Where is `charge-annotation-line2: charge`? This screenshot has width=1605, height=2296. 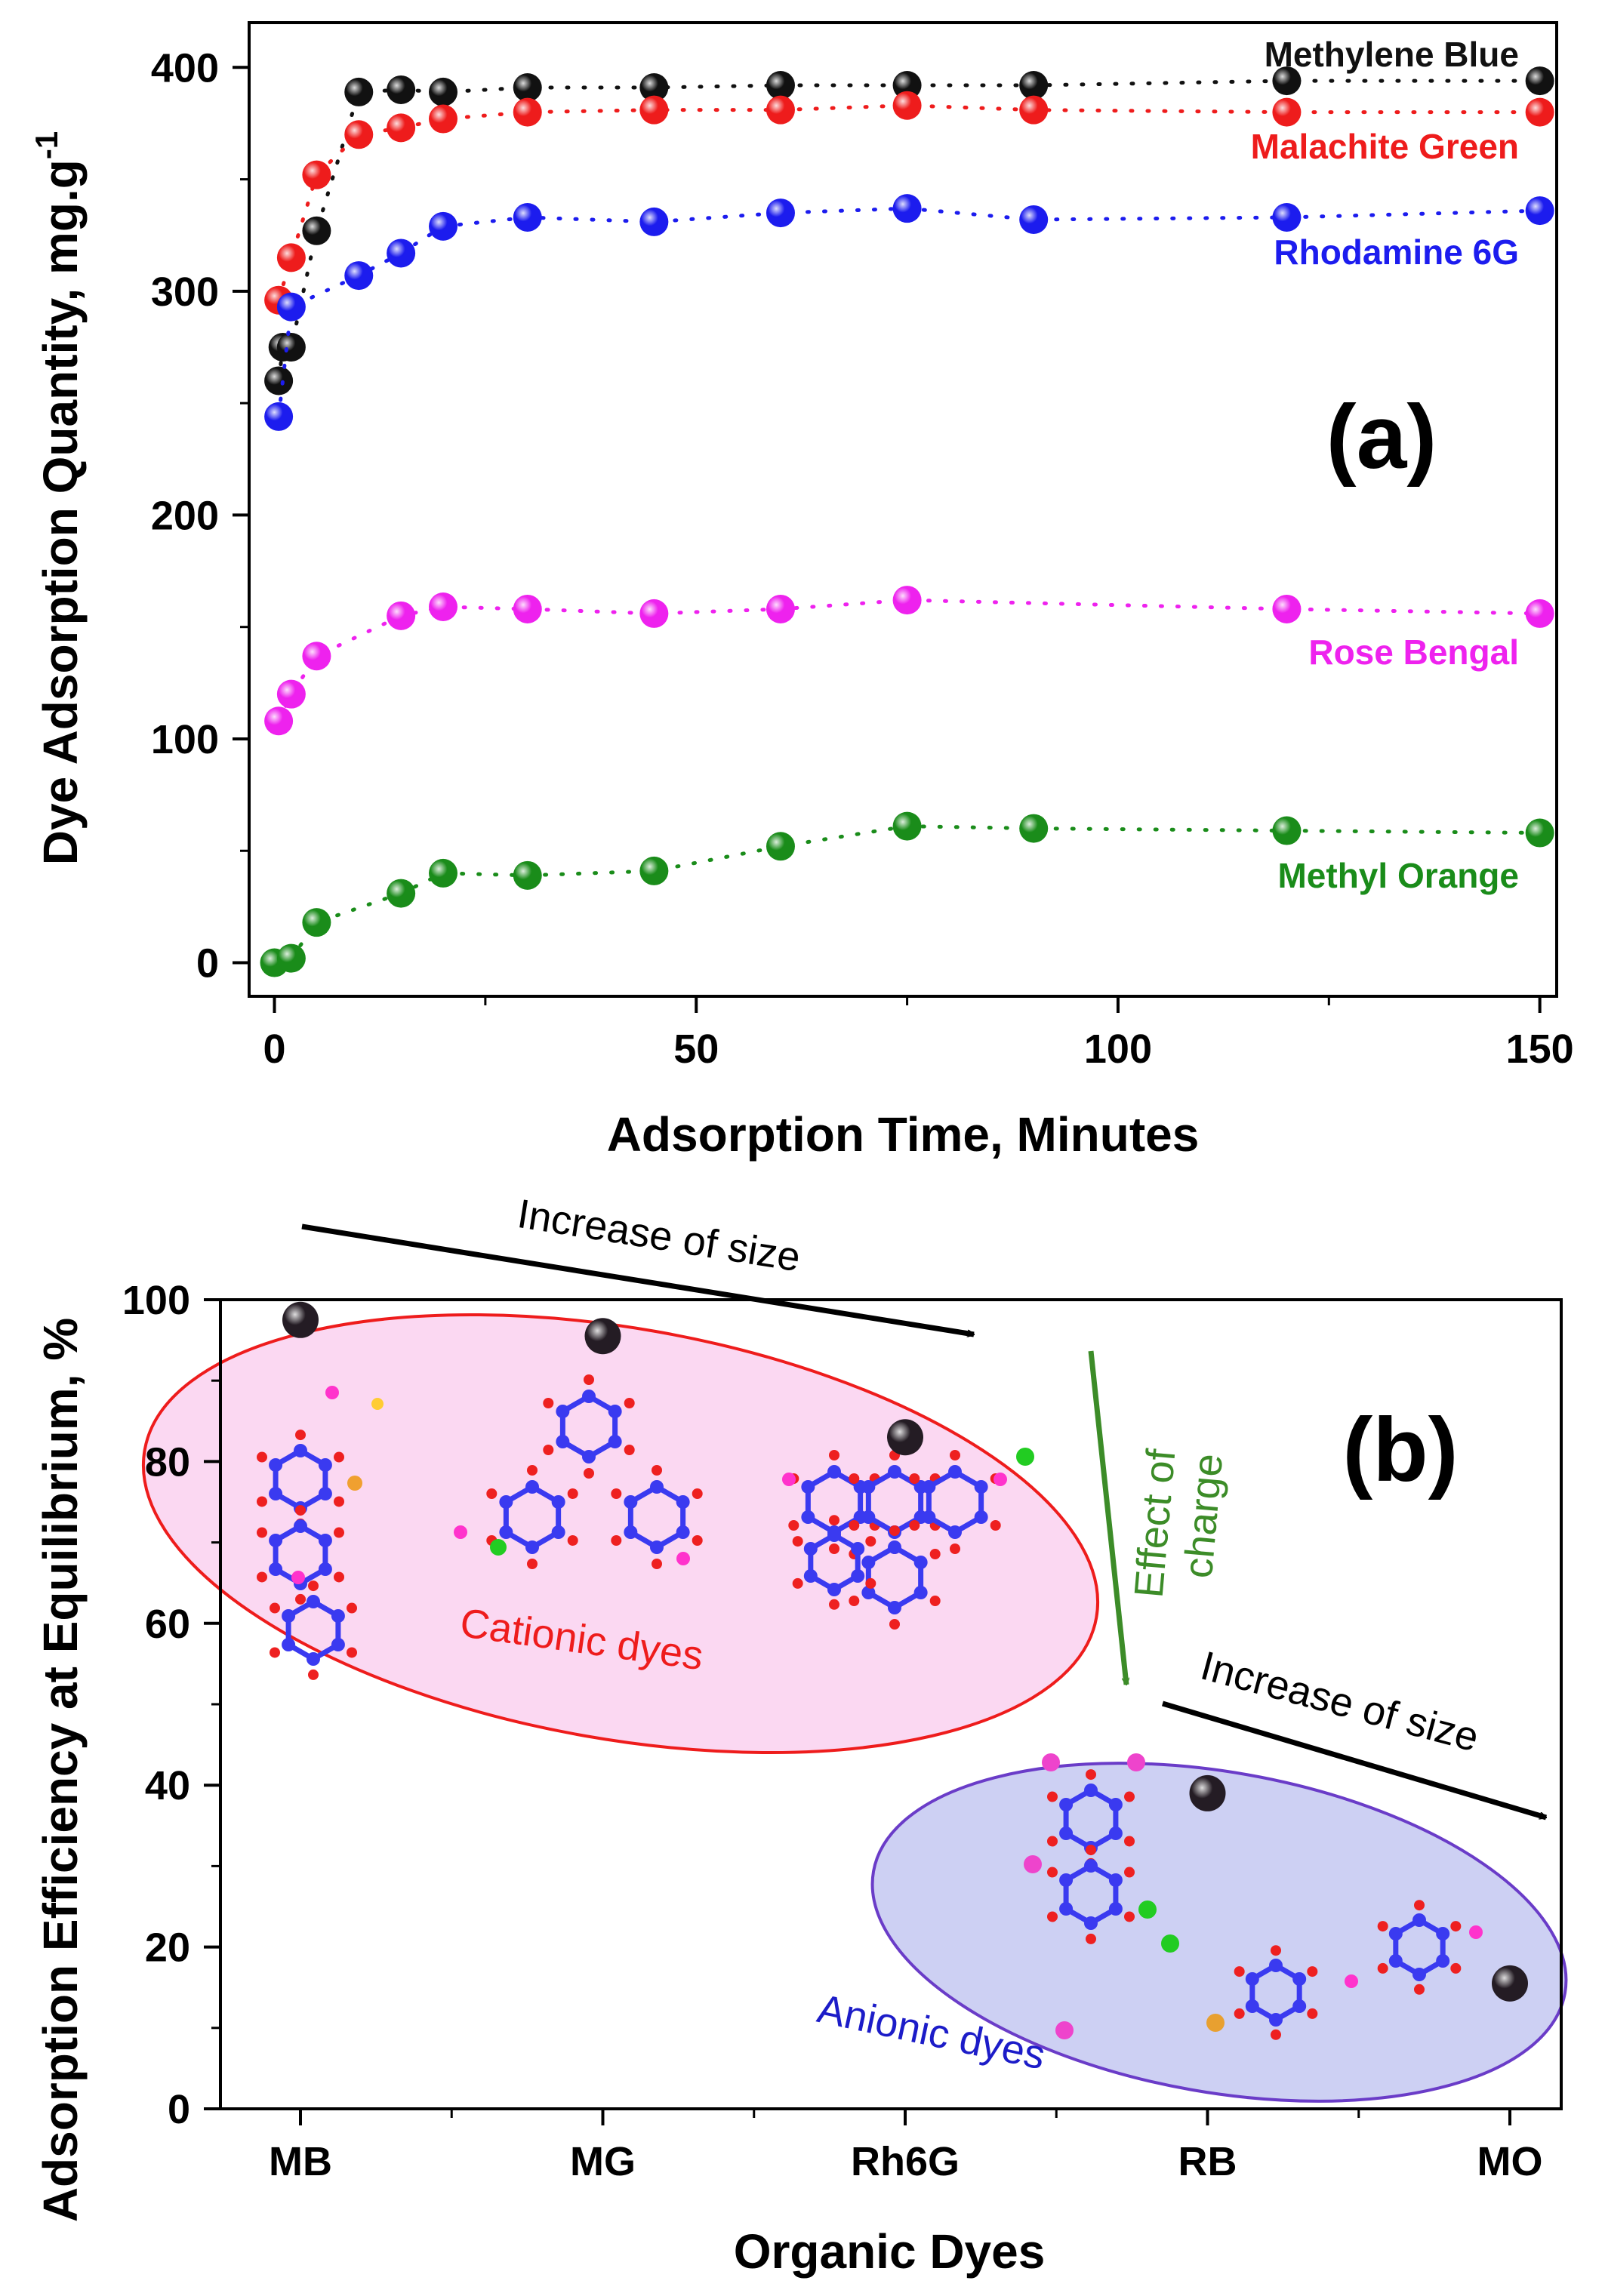
charge-annotation-line2: charge is located at coordinates (1203, 1516).